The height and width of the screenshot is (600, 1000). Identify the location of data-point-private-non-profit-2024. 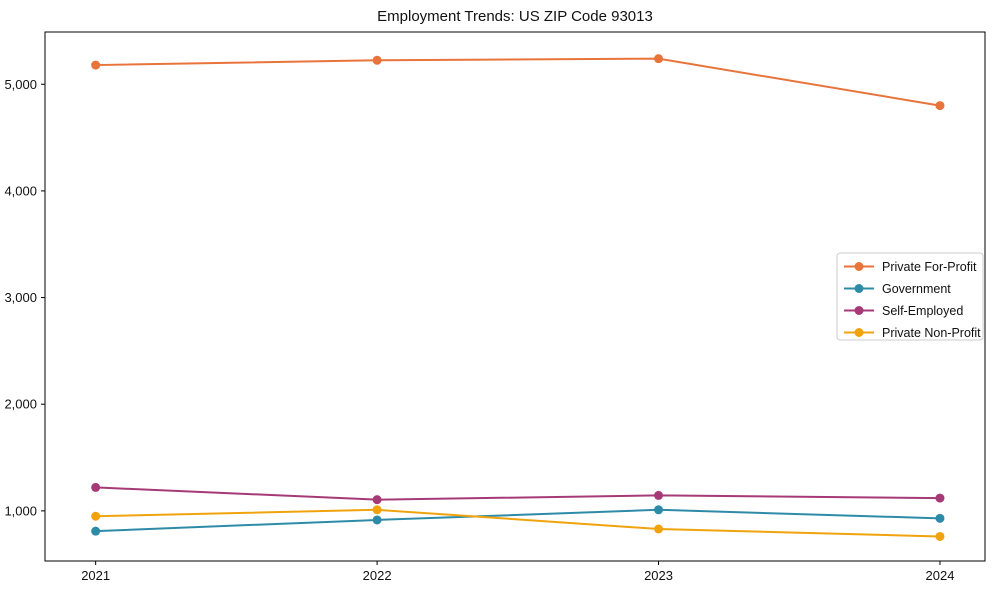
(940, 536).